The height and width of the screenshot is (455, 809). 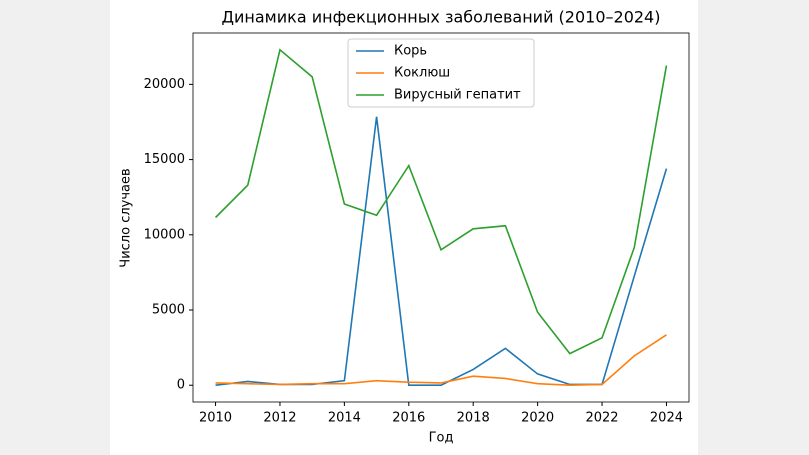 I want to click on y-tick-label: 10000, so click(x=164, y=234).